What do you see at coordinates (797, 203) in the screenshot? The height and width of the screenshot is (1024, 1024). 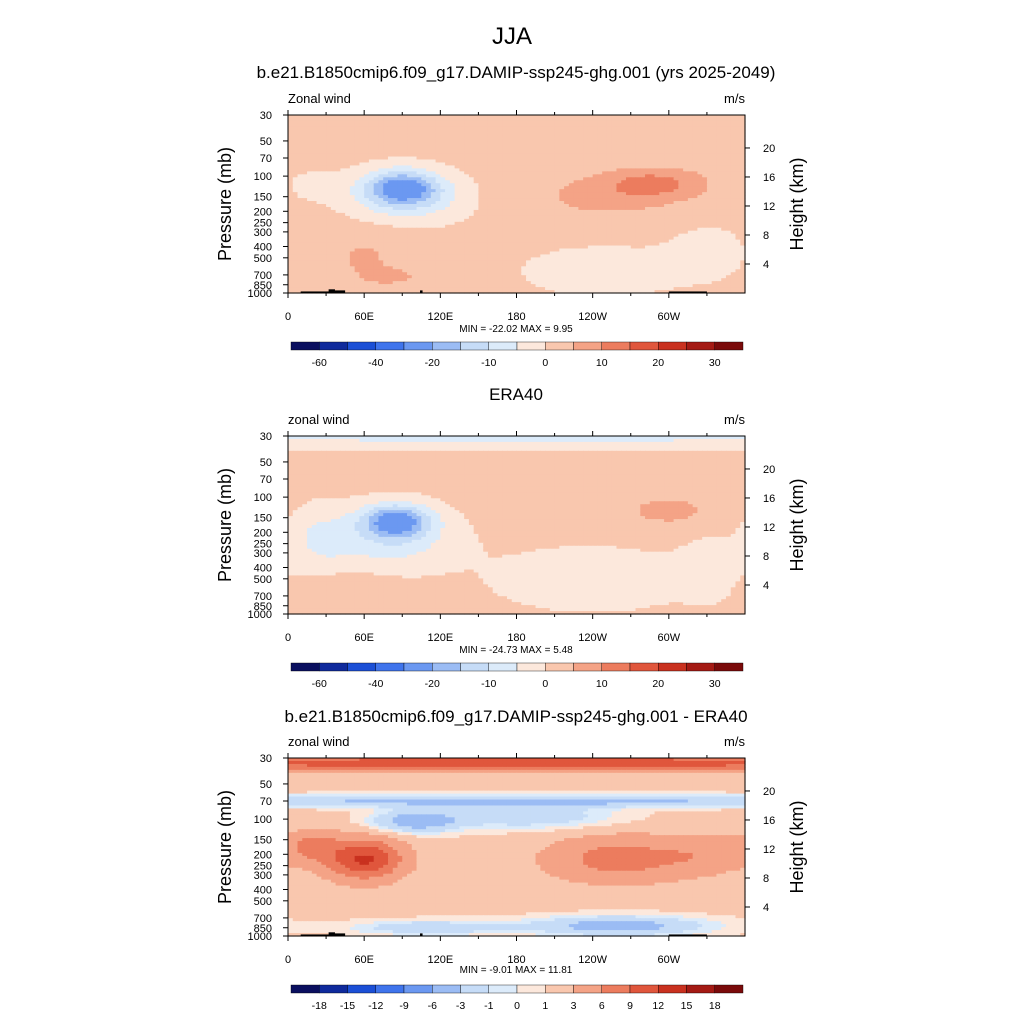 I see `y-axis-title-right: Height (km)` at bounding box center [797, 203].